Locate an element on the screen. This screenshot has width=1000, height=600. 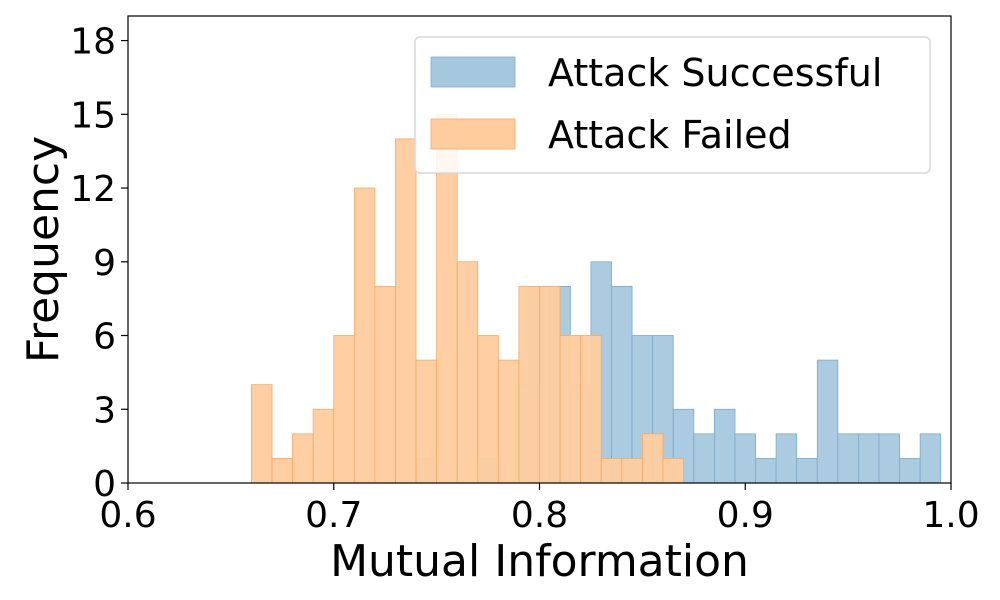
y-tick-label-1: 3 is located at coordinates (104, 410).